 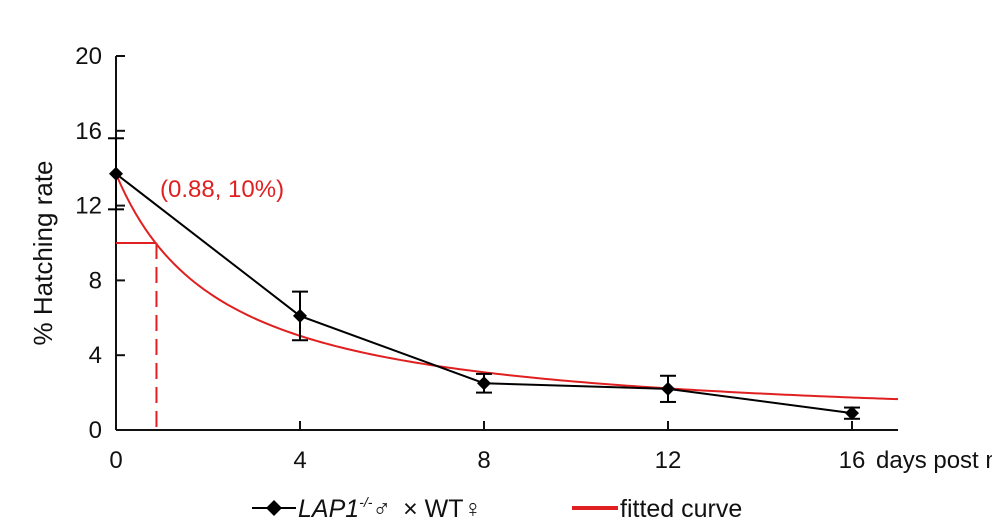 I want to click on legend-cross-label: × WT♀, so click(x=442, y=509).